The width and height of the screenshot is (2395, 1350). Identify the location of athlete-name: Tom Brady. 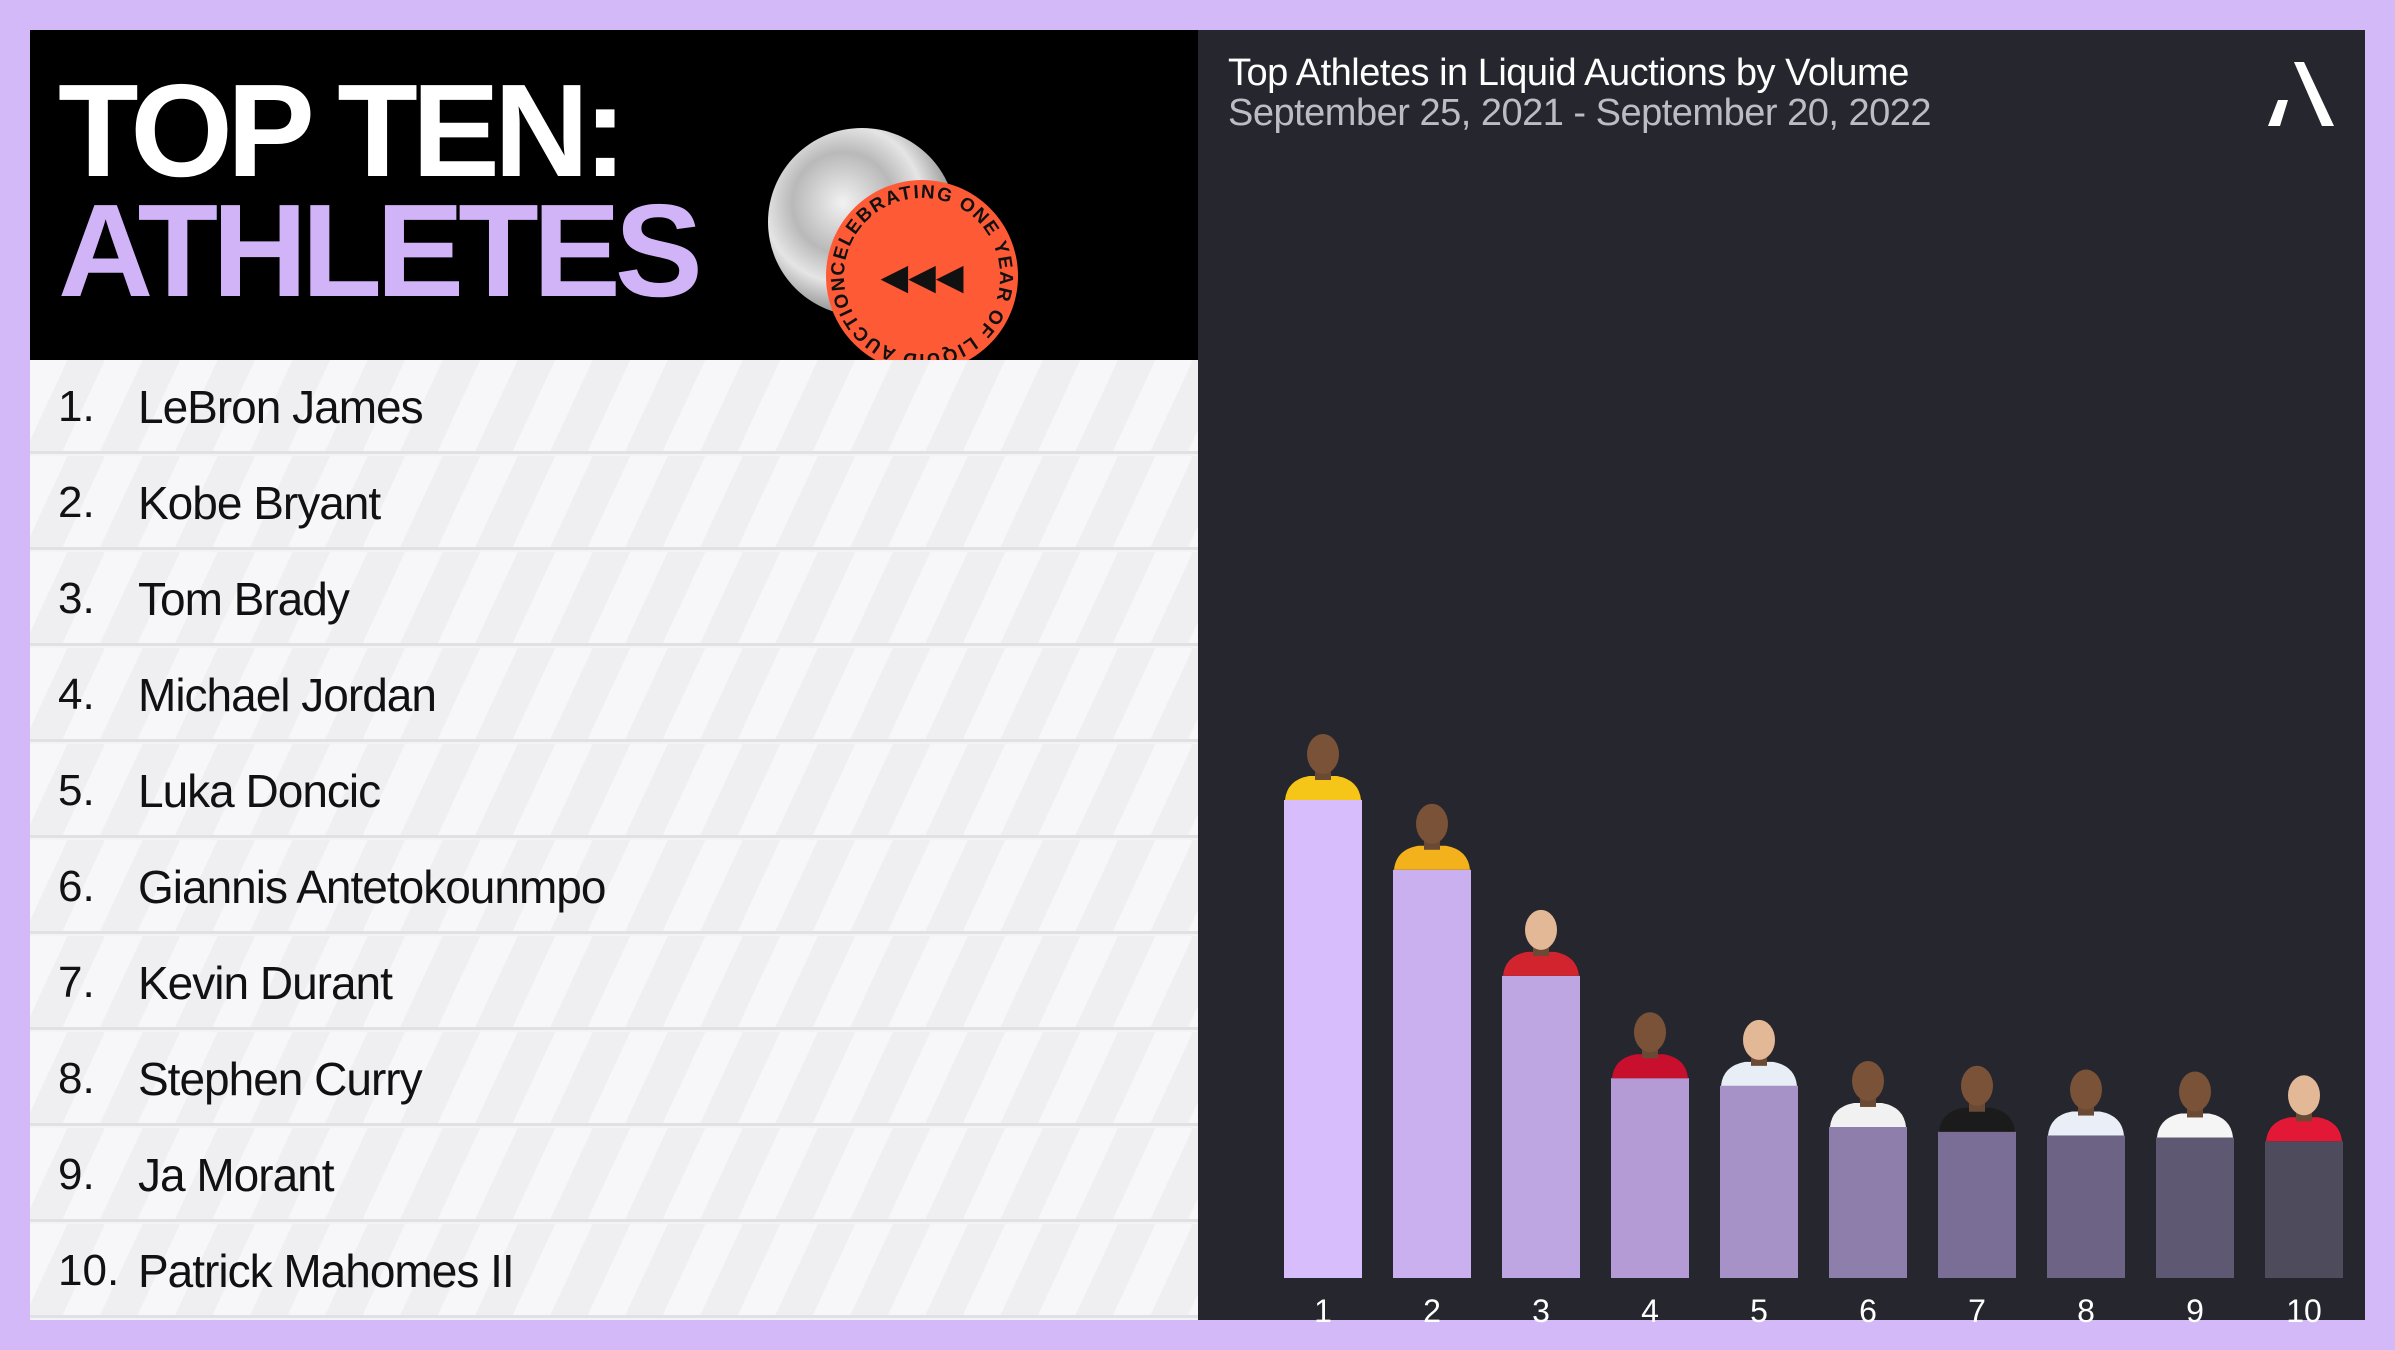
(244, 599).